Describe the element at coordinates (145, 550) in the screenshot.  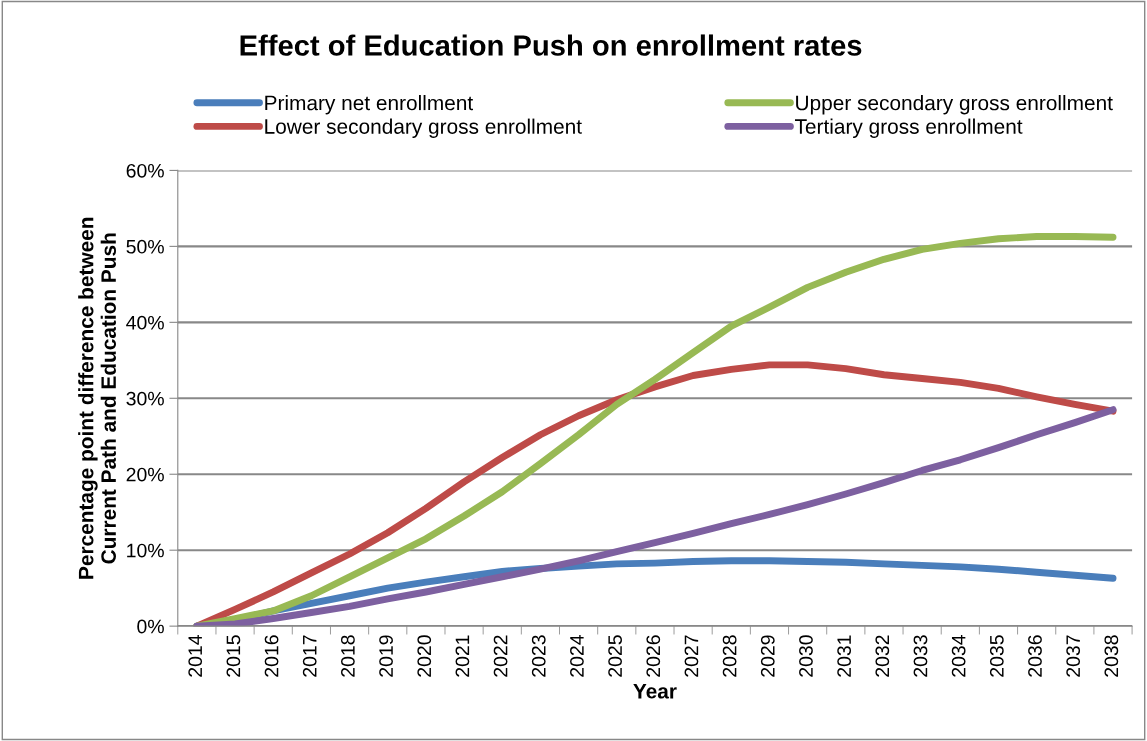
I see `y-tick-label: 10%` at that location.